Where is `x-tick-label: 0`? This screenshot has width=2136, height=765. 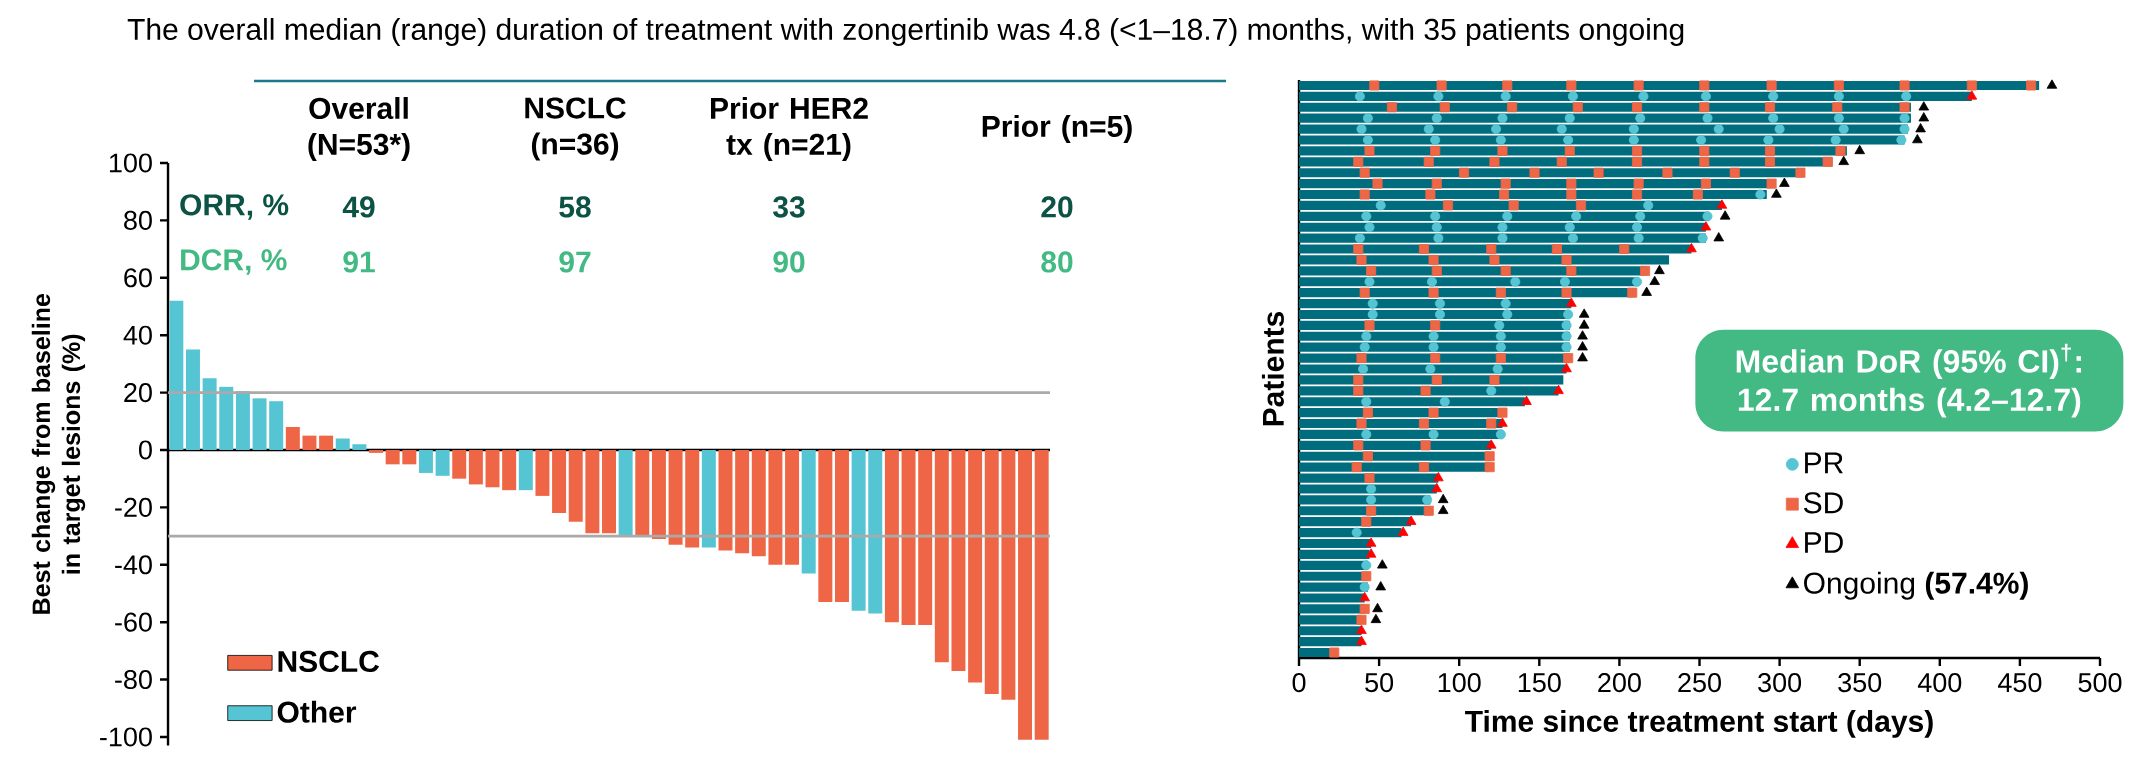 x-tick-label: 0 is located at coordinates (1299, 683).